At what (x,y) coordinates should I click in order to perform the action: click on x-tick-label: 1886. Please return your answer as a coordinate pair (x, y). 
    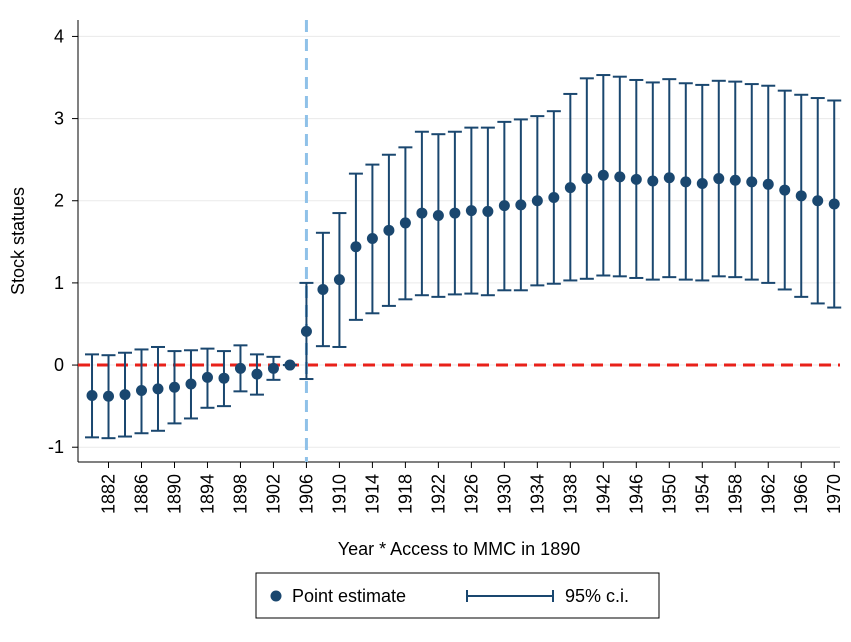
    Looking at the image, I should click on (142, 494).